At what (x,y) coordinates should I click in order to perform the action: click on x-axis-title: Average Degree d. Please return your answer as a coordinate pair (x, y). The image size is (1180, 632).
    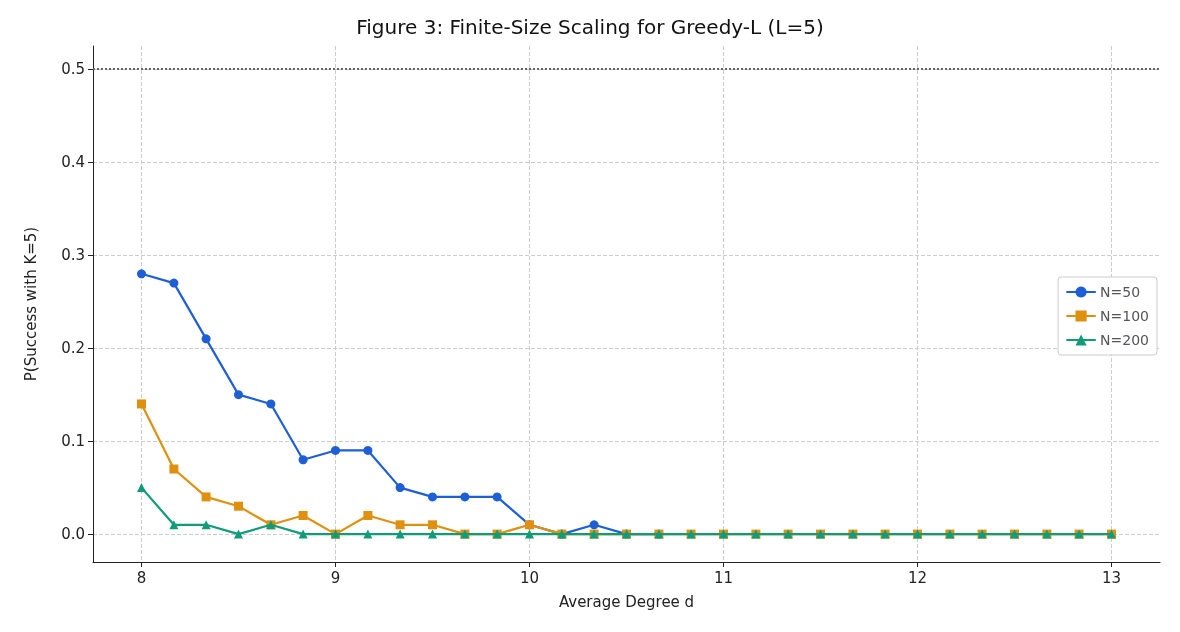
    Looking at the image, I should click on (626, 601).